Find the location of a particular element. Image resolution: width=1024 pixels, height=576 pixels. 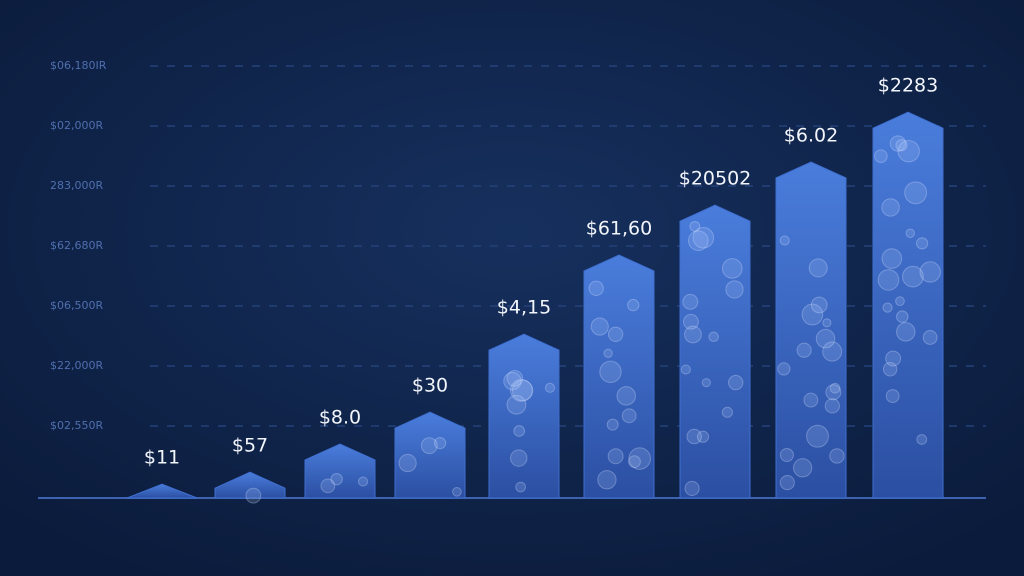

value-label: $8.0 is located at coordinates (340, 418).